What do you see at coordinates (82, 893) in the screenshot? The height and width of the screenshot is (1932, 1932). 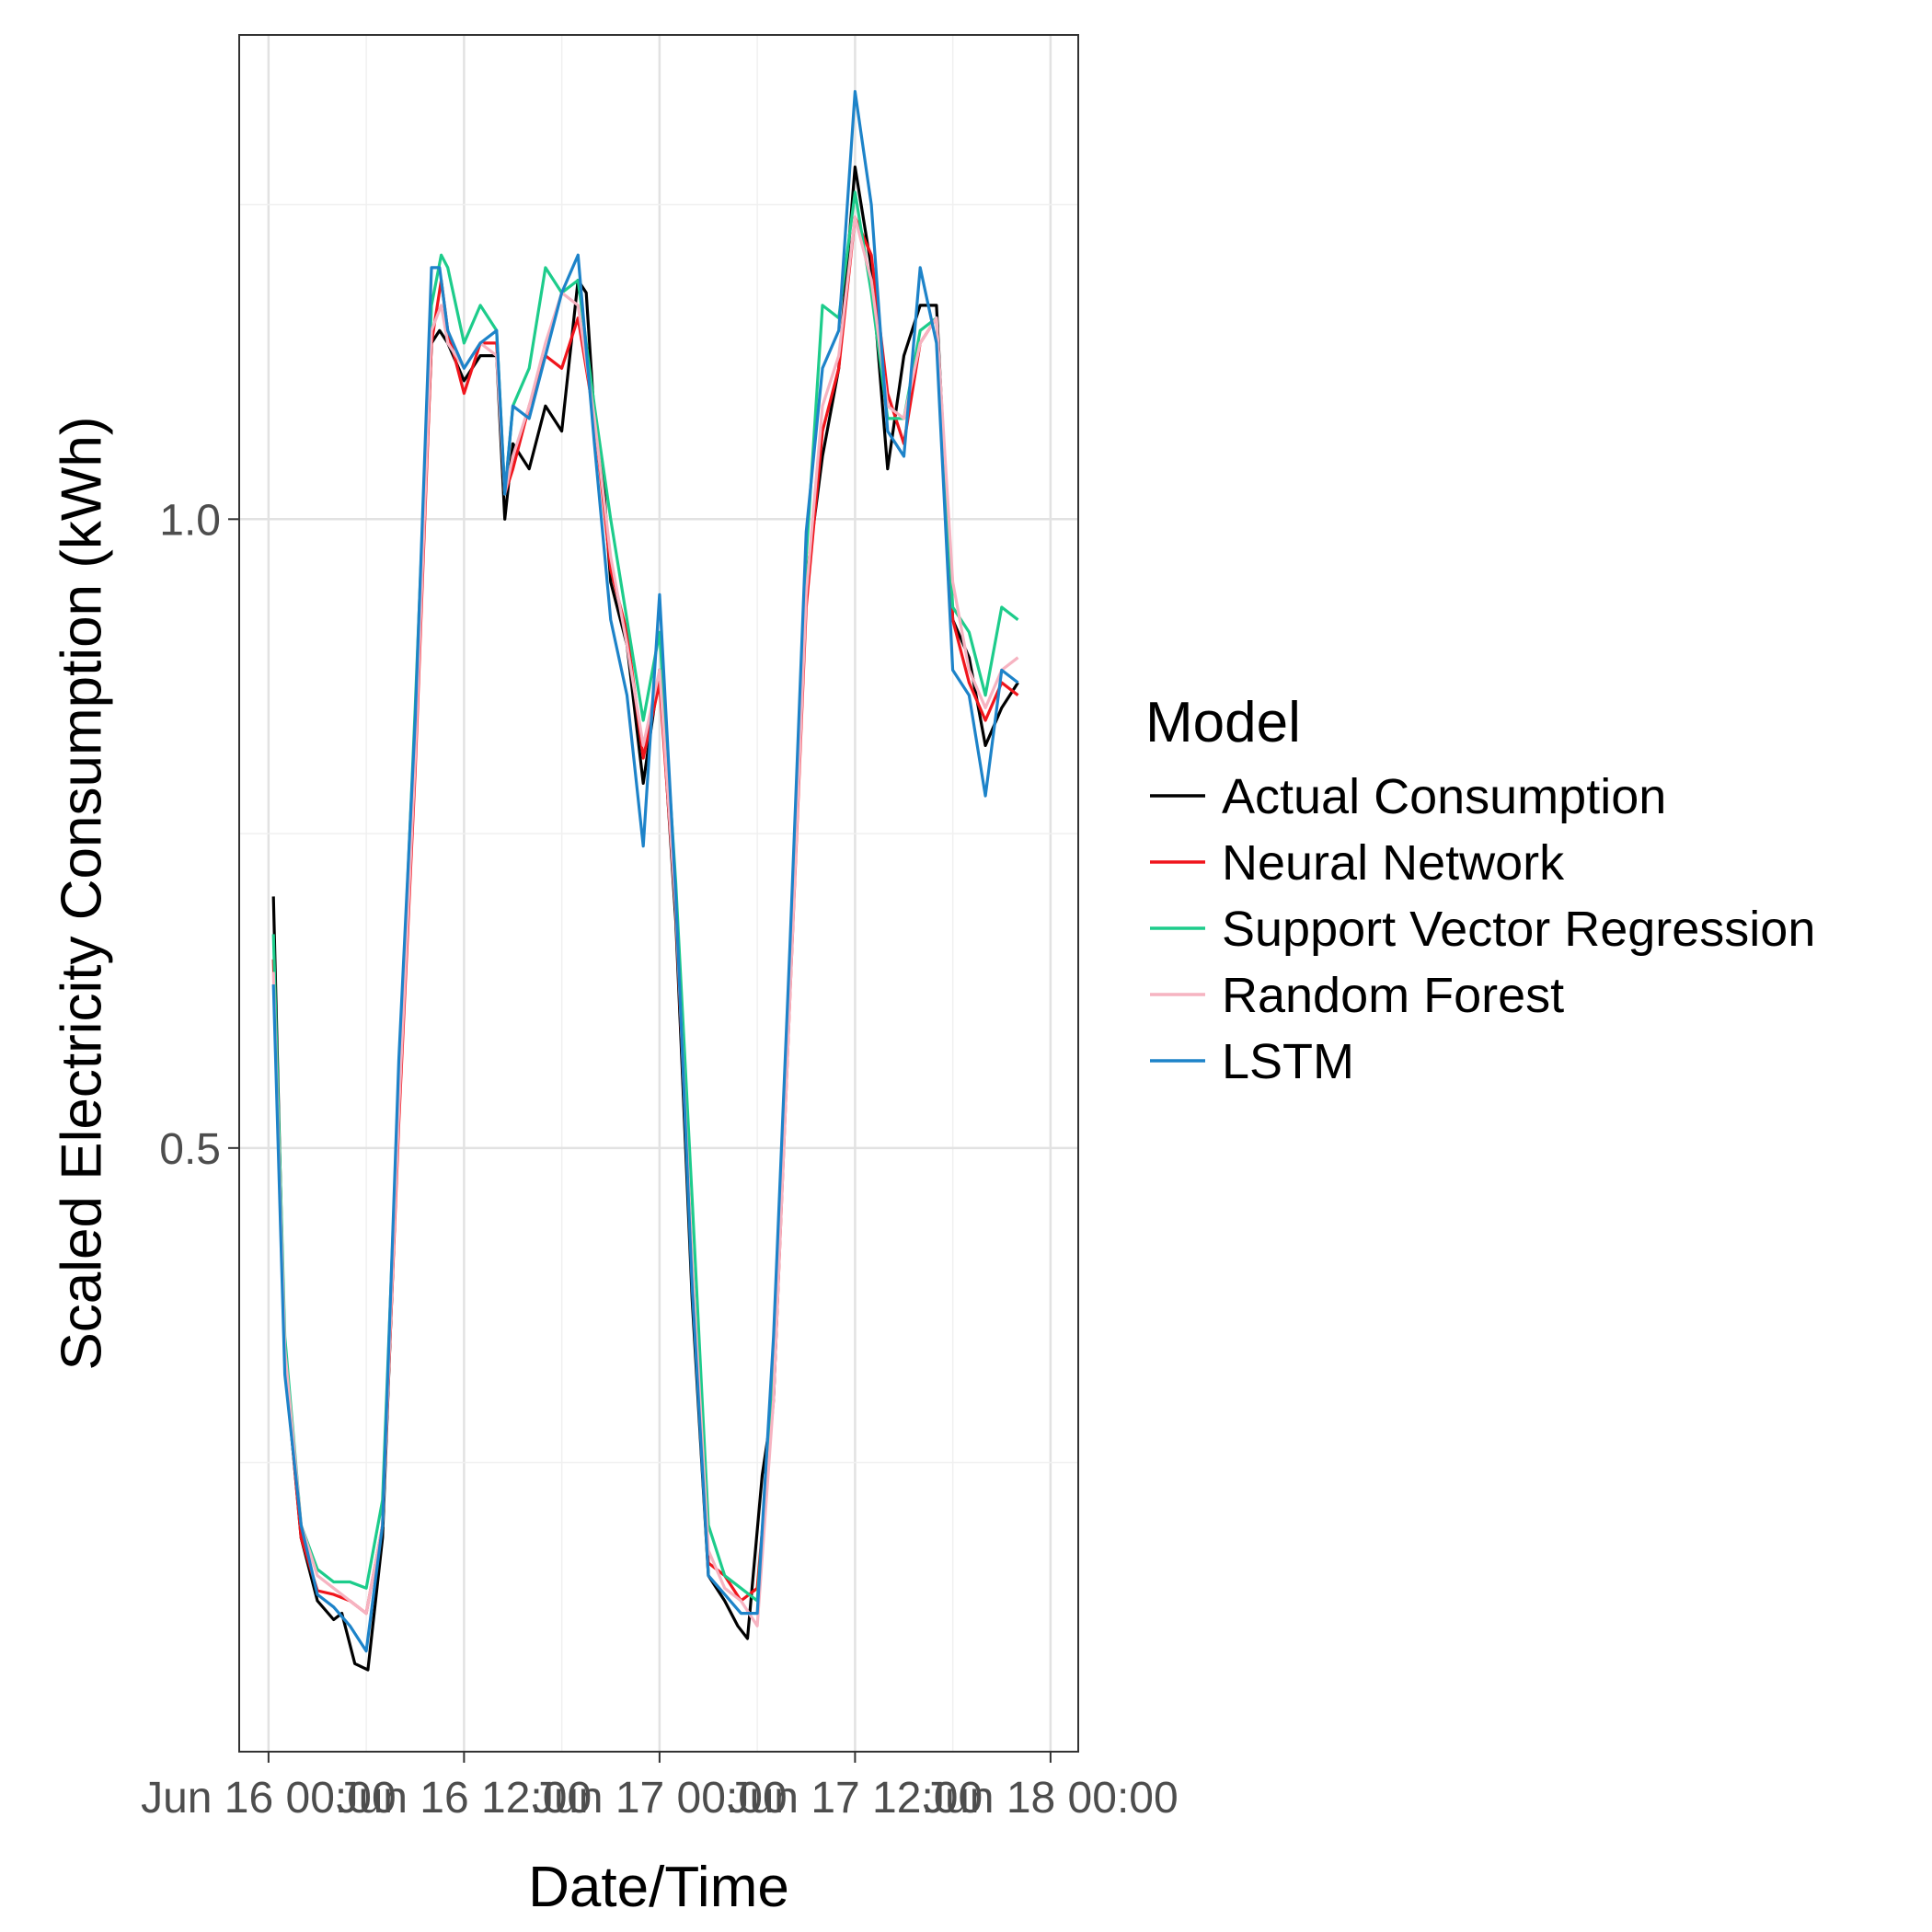 I see `y-axis-title: Scaled Electricity Consumption (kWh)` at bounding box center [82, 893].